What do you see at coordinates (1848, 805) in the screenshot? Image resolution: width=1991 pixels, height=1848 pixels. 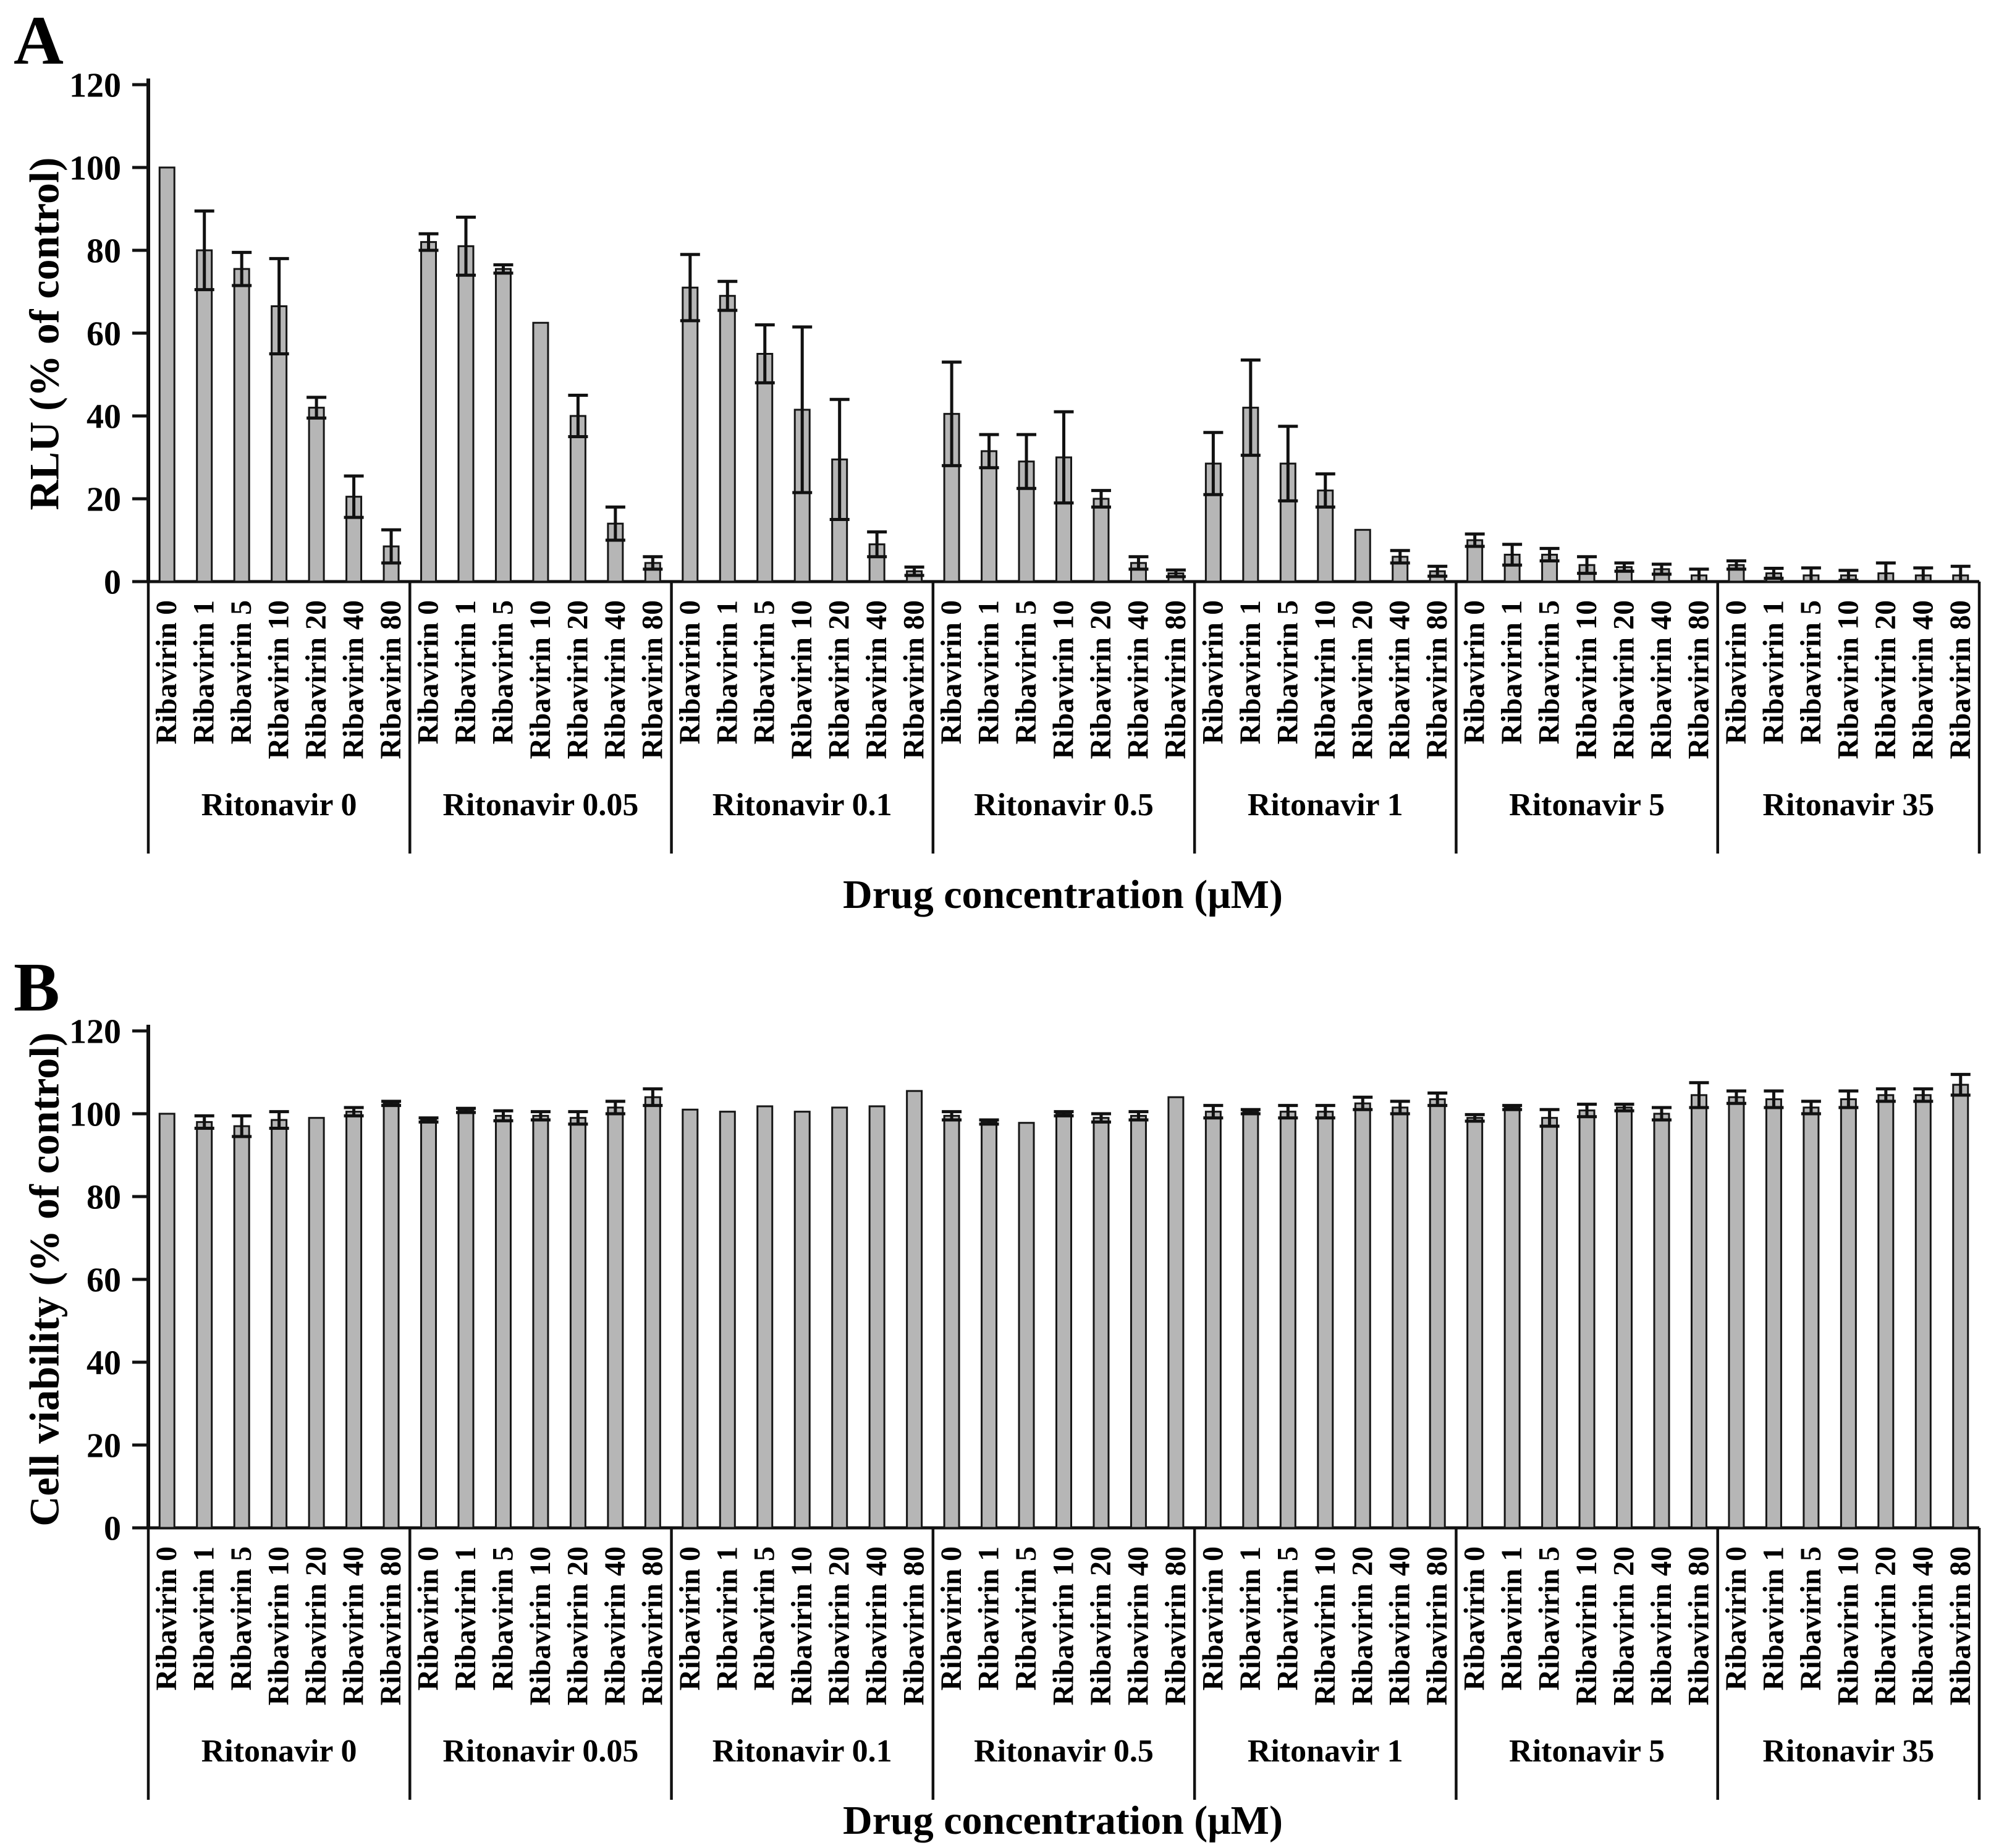 I see `group-label: Ritonavir 35` at bounding box center [1848, 805].